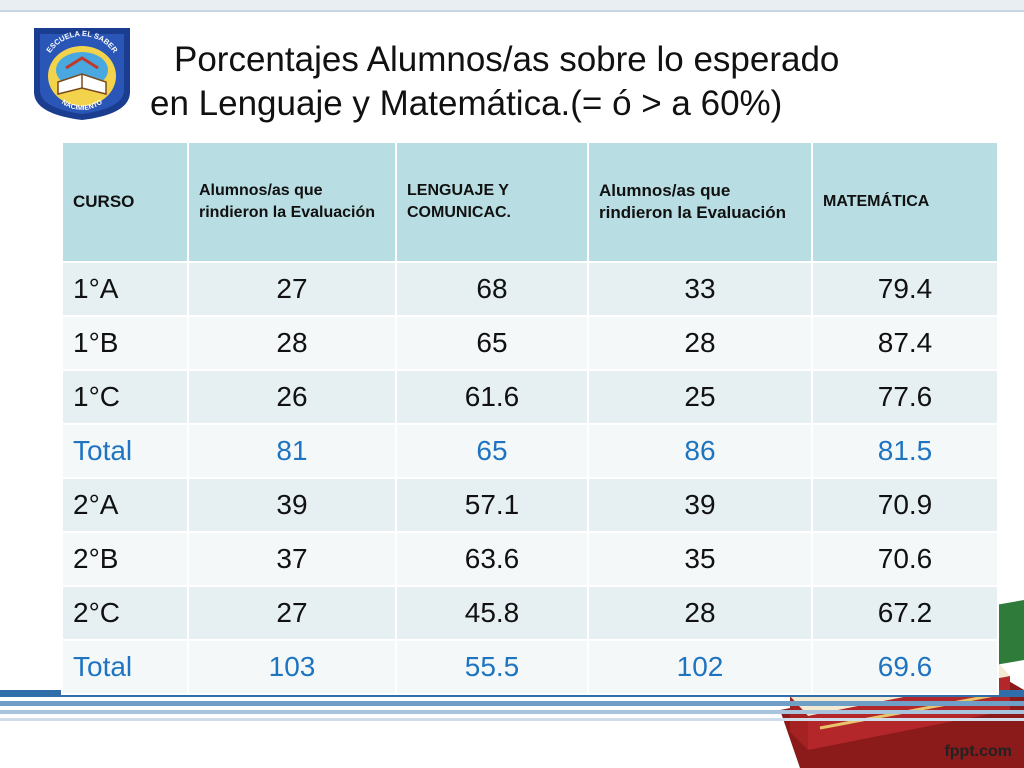  Describe the element at coordinates (512, 6) in the screenshot. I see `top-rule` at that location.